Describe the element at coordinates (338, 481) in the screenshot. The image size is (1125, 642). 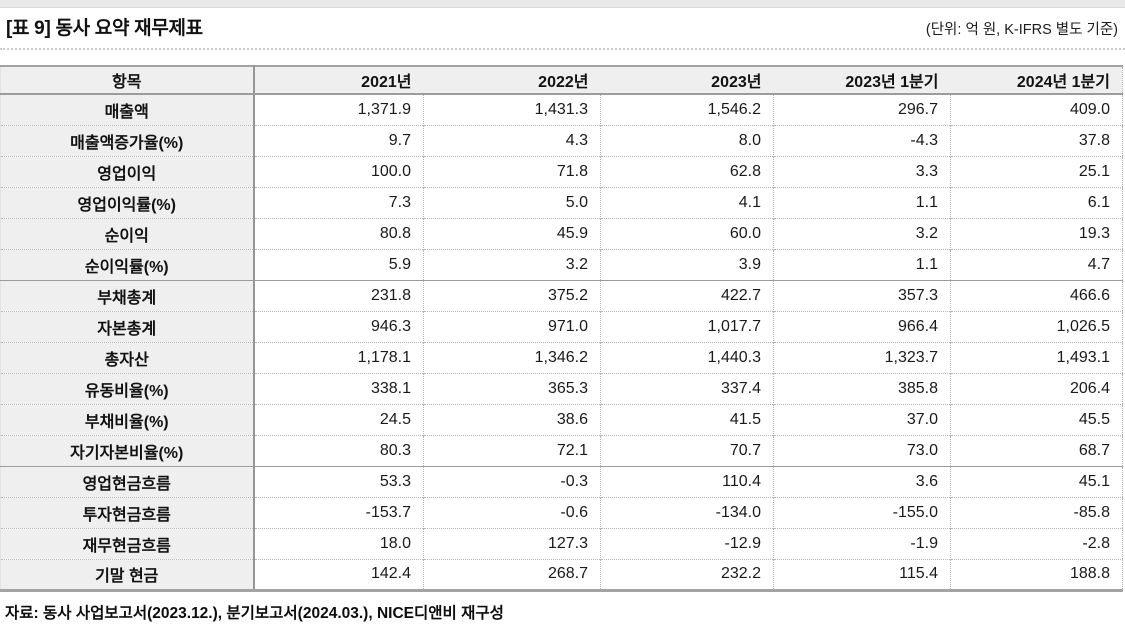
I see `cell-value: 53.3` at that location.